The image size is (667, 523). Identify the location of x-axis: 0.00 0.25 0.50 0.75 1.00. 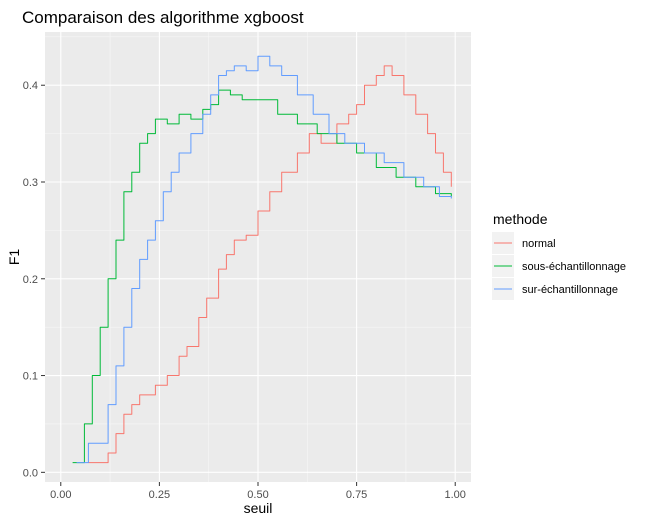
(258, 491).